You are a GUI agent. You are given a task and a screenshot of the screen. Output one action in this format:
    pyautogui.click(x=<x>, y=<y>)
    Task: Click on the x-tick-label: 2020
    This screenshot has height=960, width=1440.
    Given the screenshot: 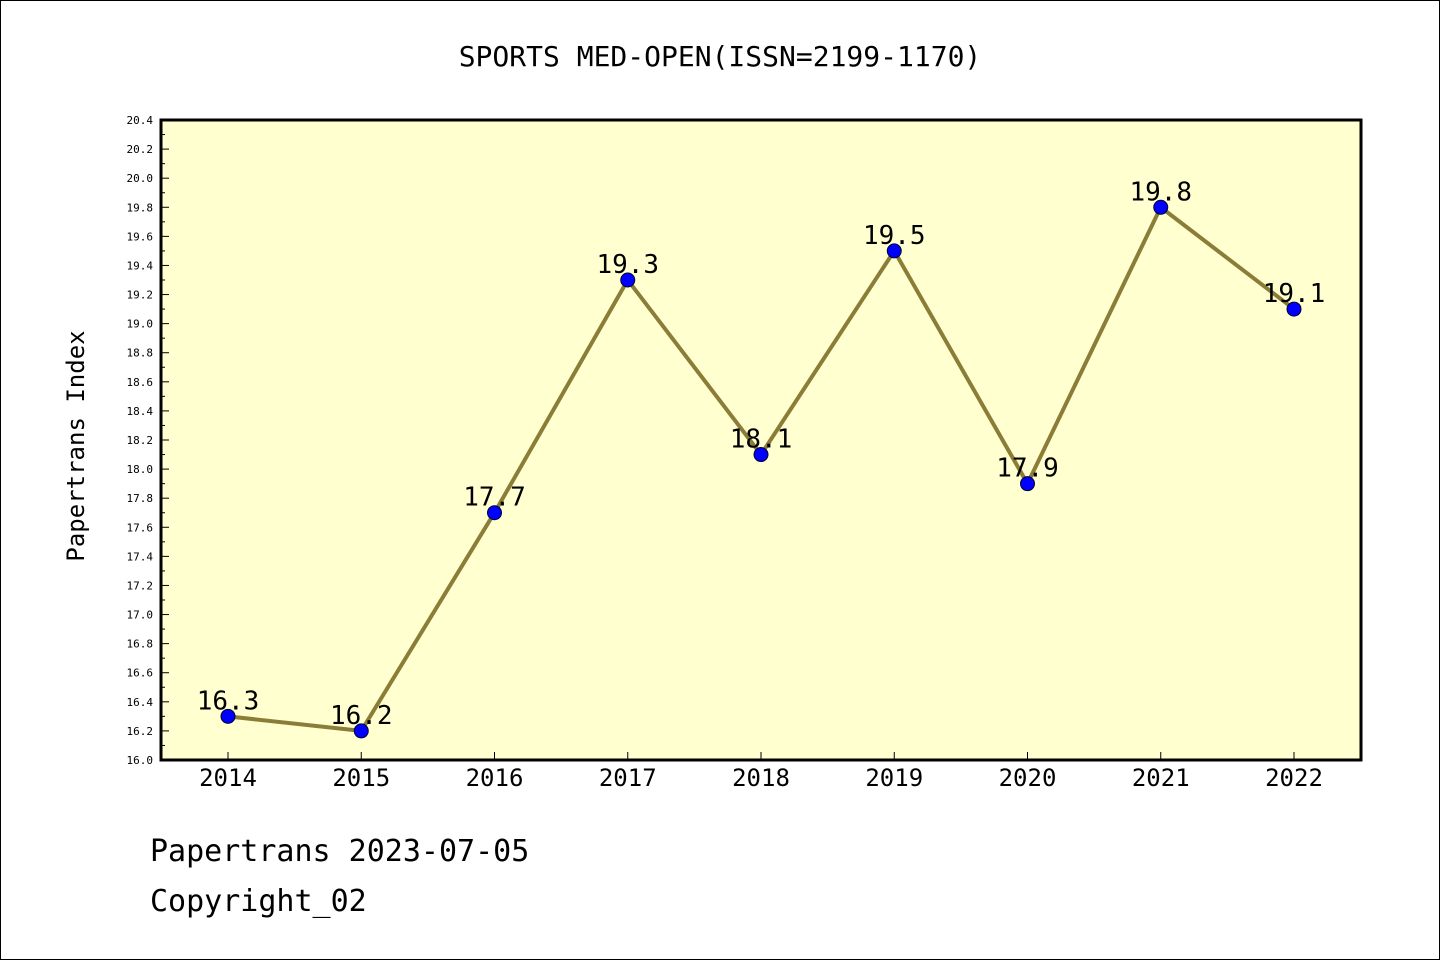 What is the action you would take?
    pyautogui.click(x=1028, y=778)
    